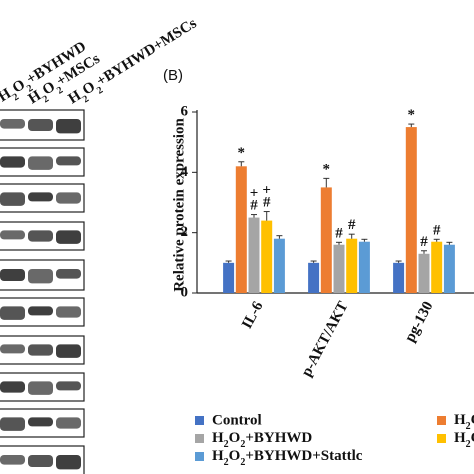 The image size is (474, 474). Describe the element at coordinates (464, 439) in the screenshot. I see `legend-label: H2O2+MSCs` at that location.